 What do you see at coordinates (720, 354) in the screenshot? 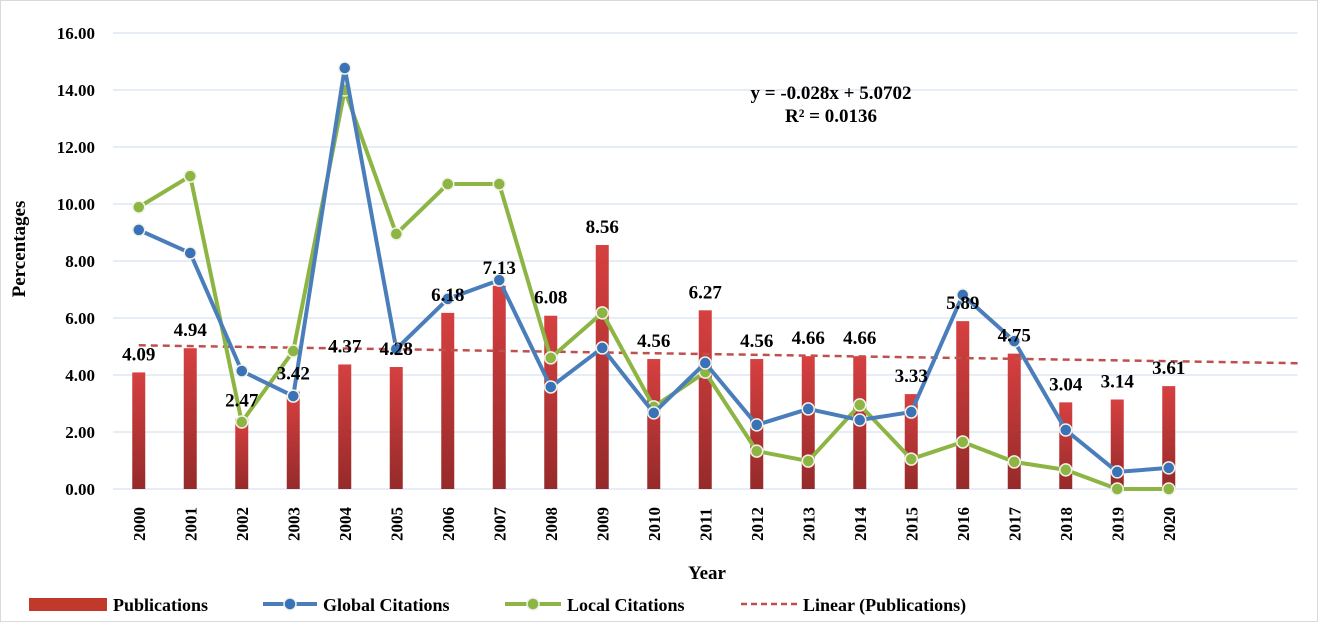
I see `trendline-publications` at bounding box center [720, 354].